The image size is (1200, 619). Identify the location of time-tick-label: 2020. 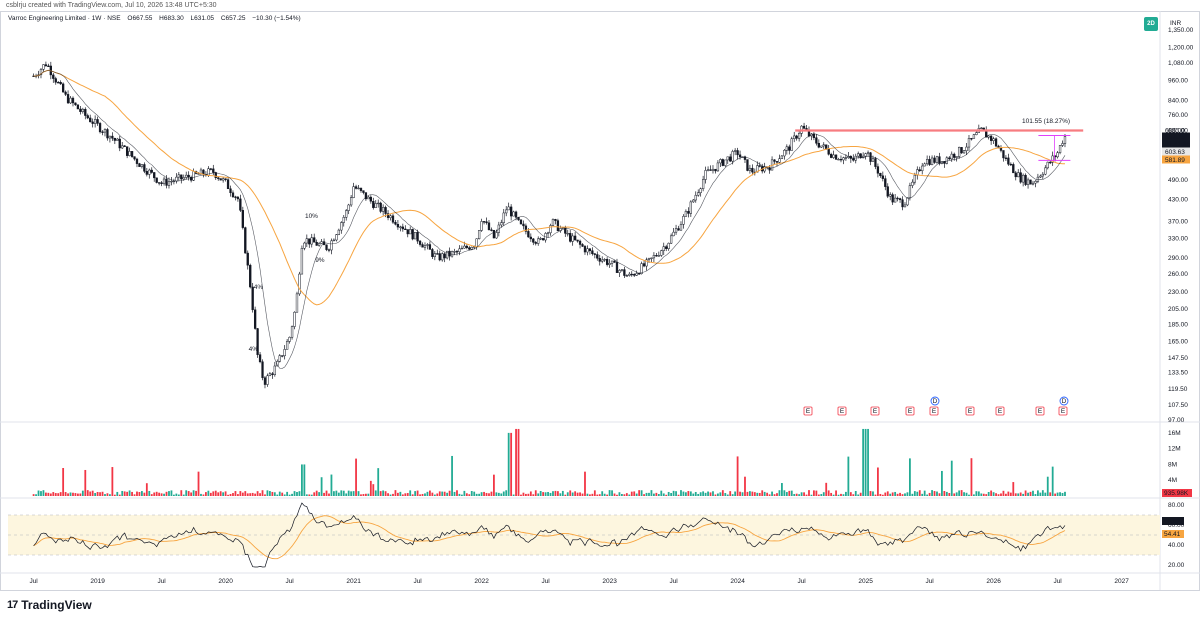
(225, 581).